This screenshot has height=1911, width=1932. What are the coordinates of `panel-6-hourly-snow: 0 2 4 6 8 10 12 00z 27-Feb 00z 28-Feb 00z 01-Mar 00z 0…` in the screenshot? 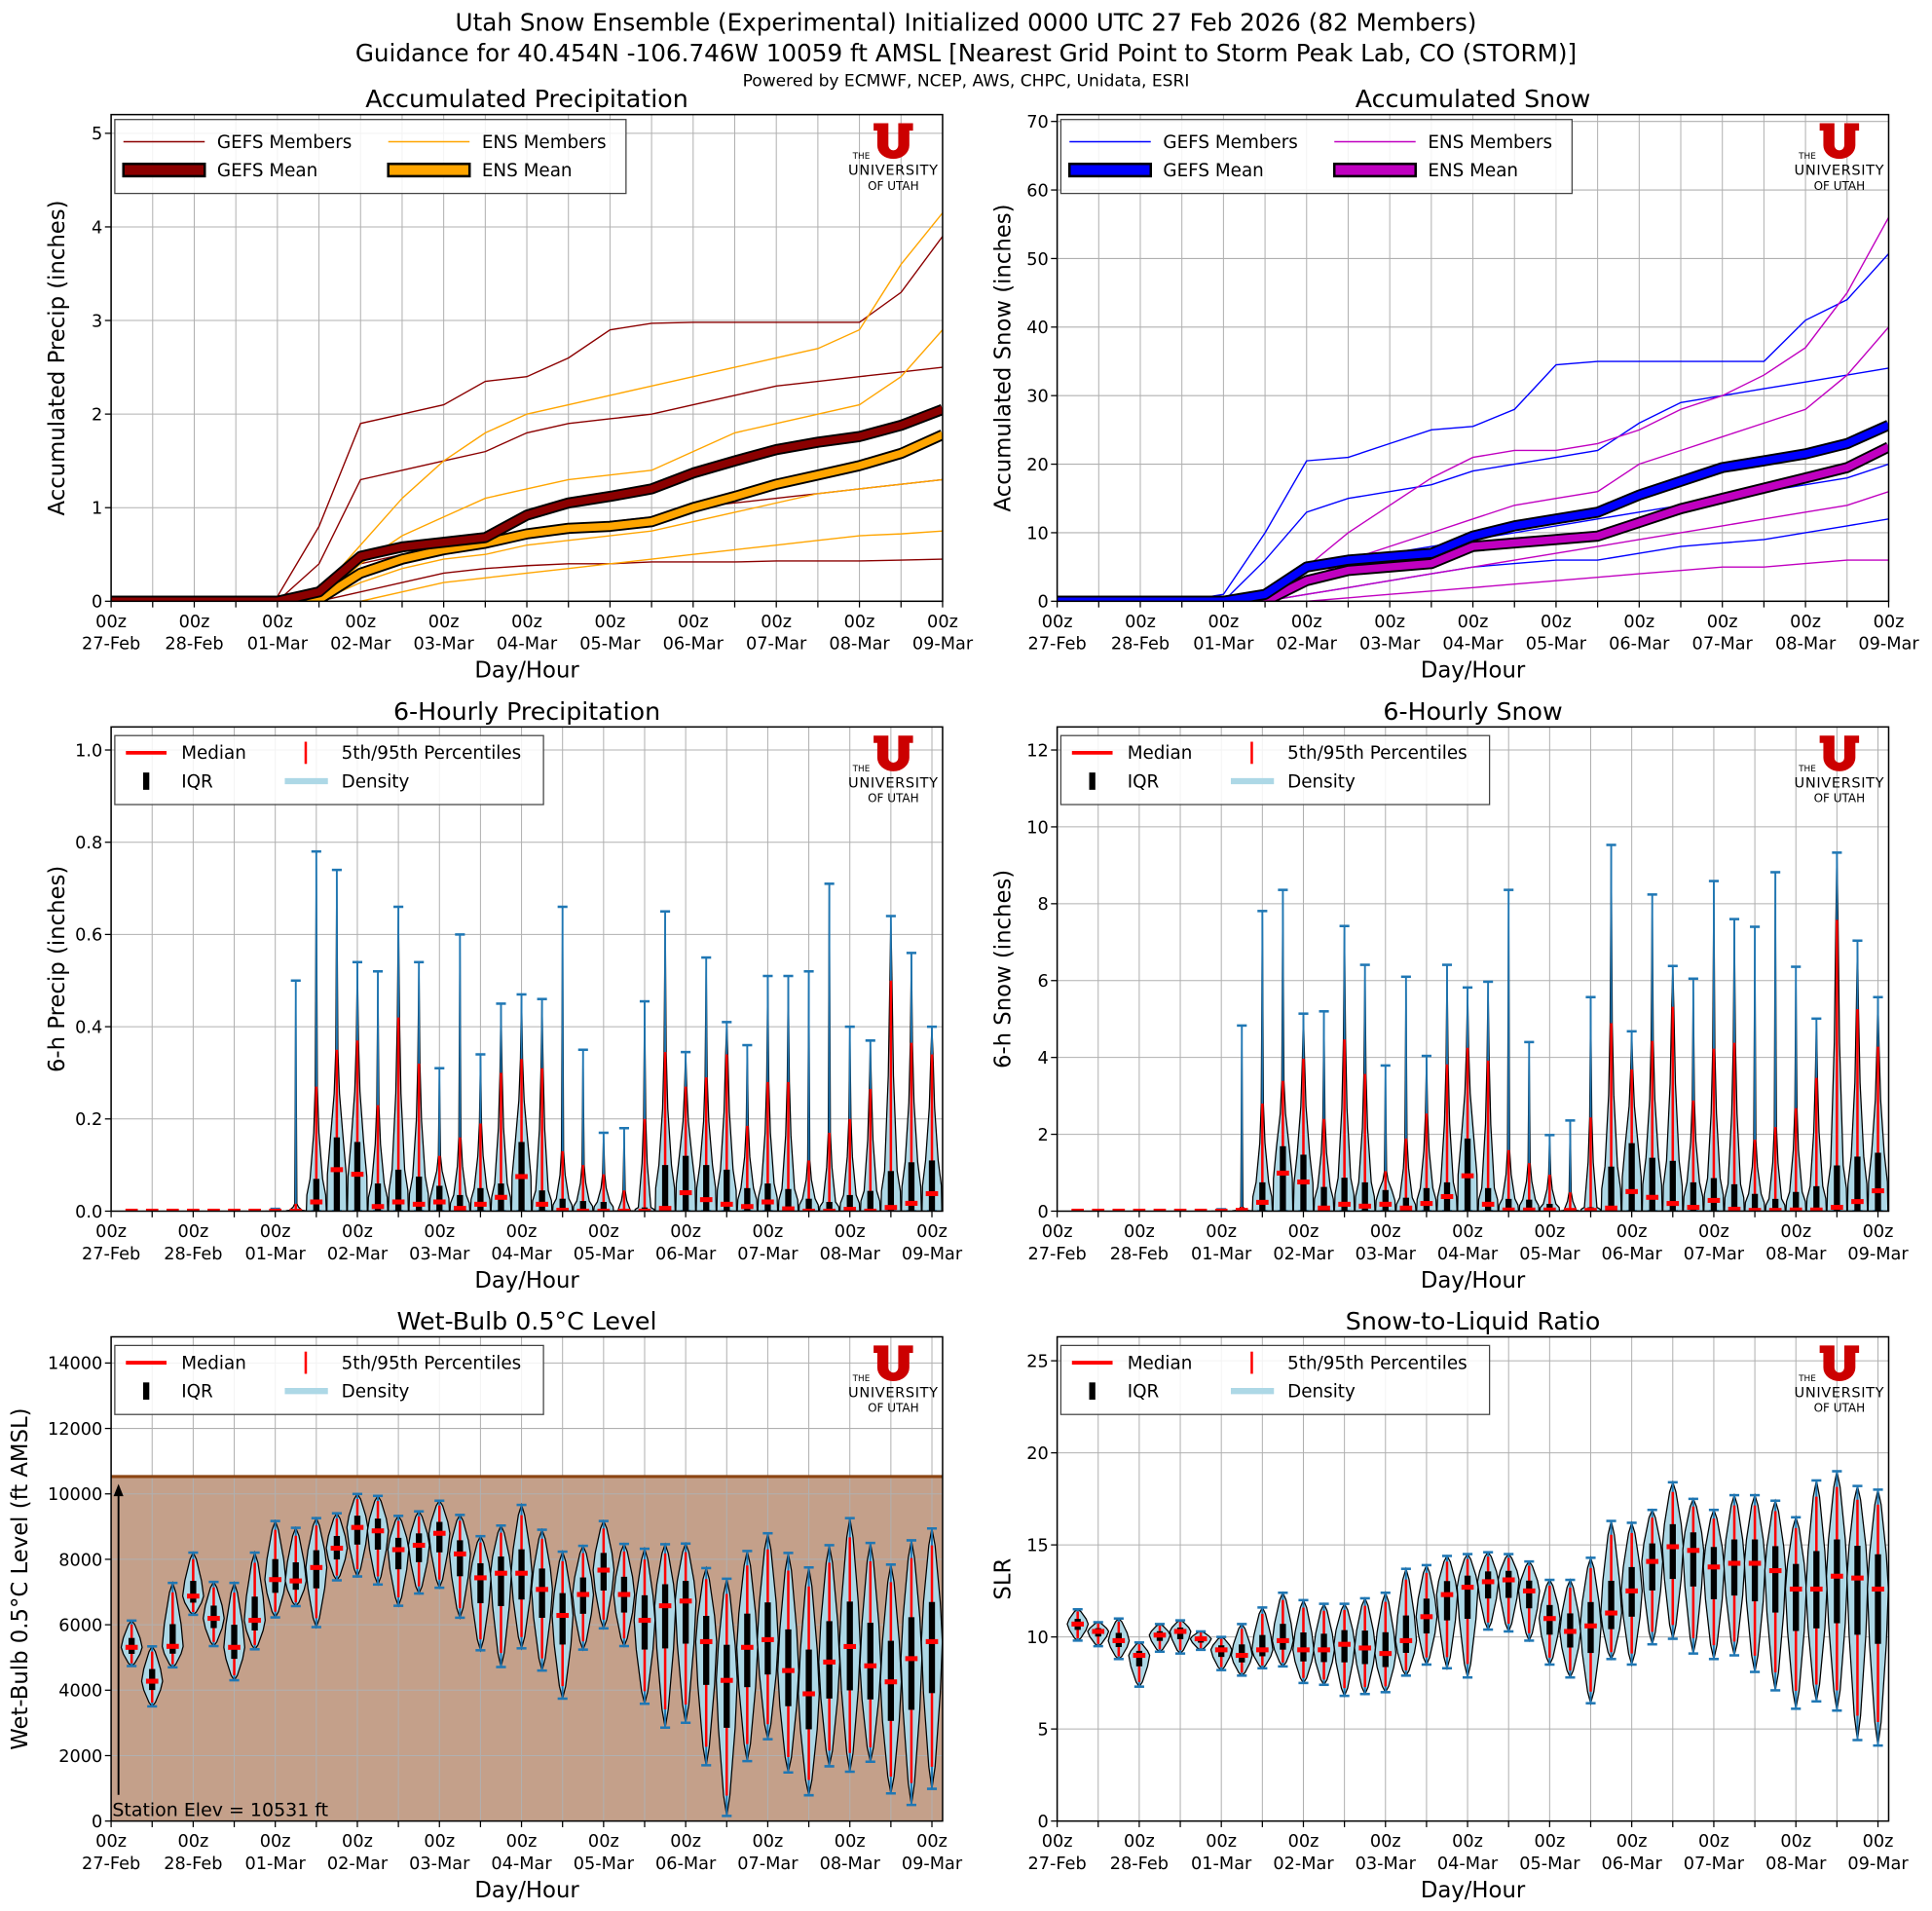 It's located at (1450, 995).